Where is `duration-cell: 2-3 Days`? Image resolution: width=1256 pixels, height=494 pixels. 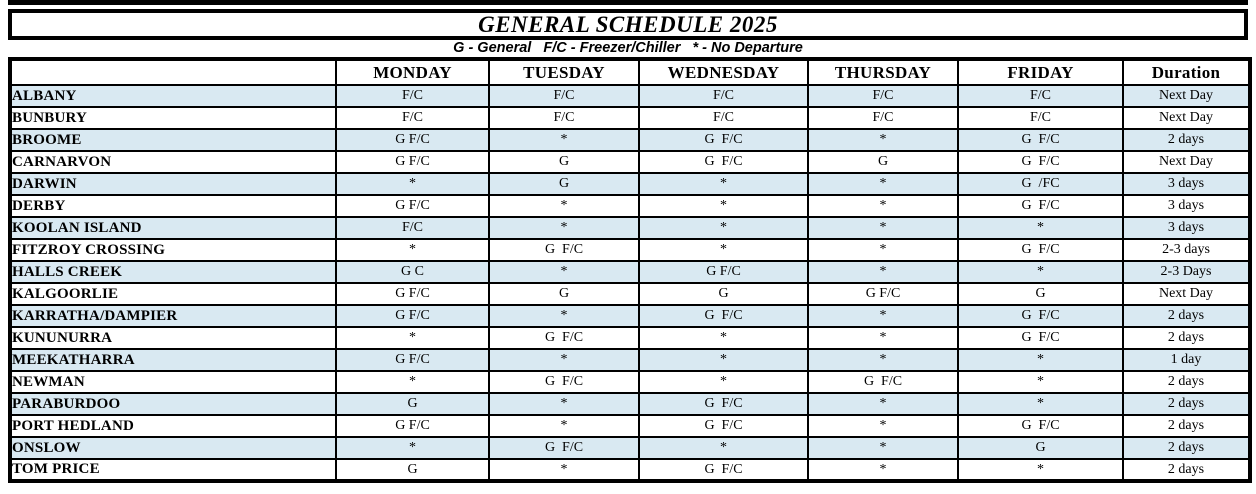 duration-cell: 2-3 Days is located at coordinates (1186, 272).